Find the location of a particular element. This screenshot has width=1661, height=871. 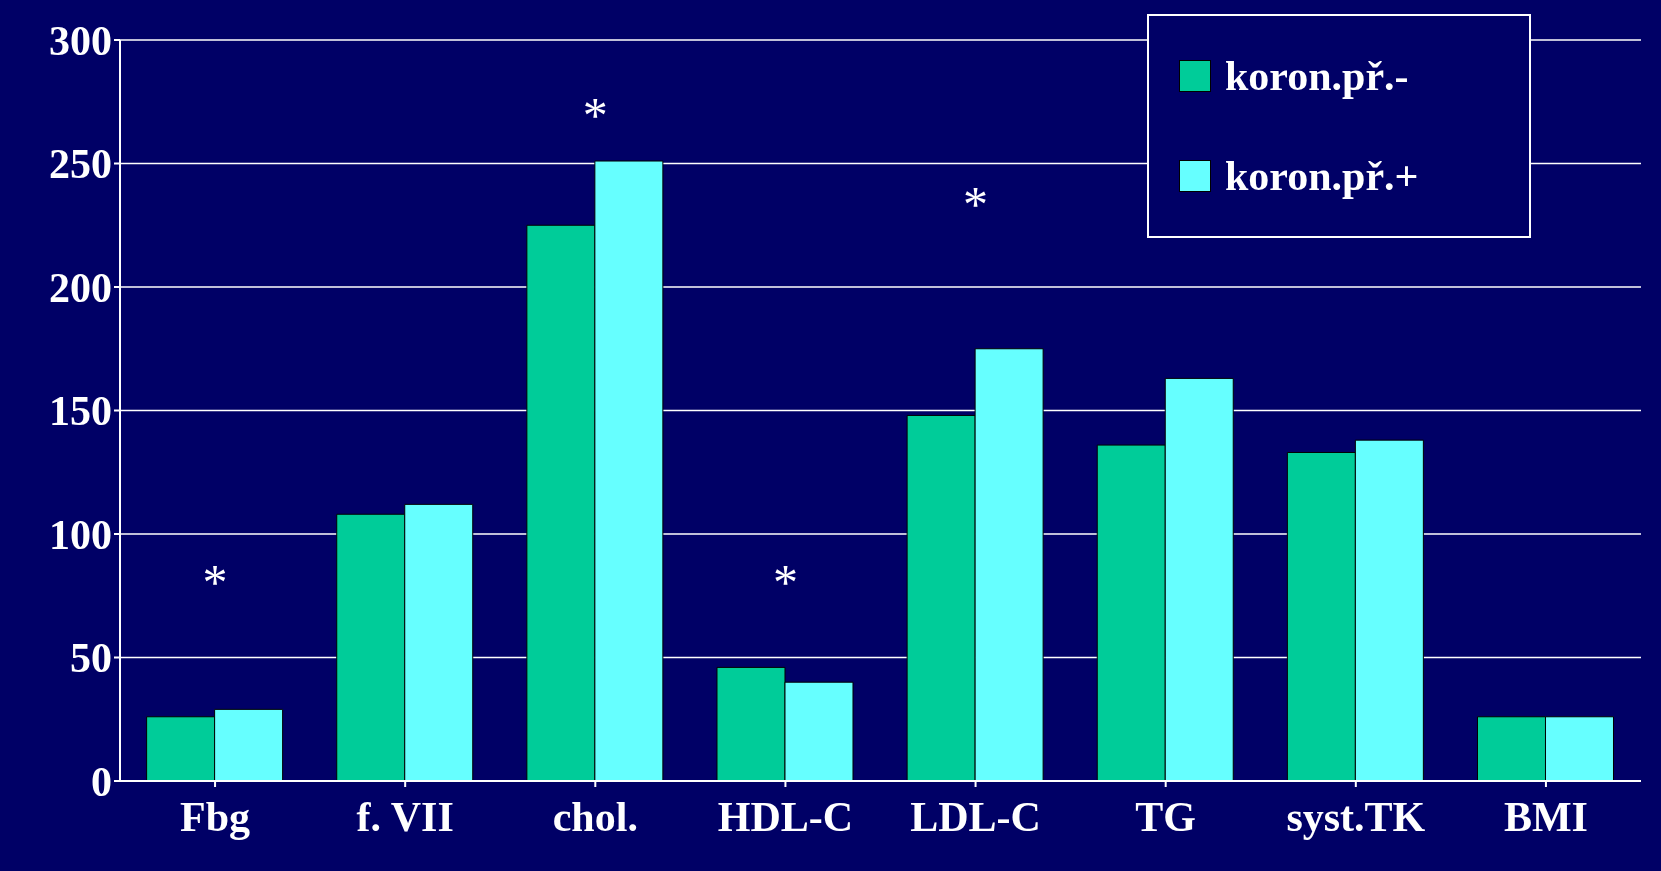

y-tick-label: 50 is located at coordinates (91, 658).